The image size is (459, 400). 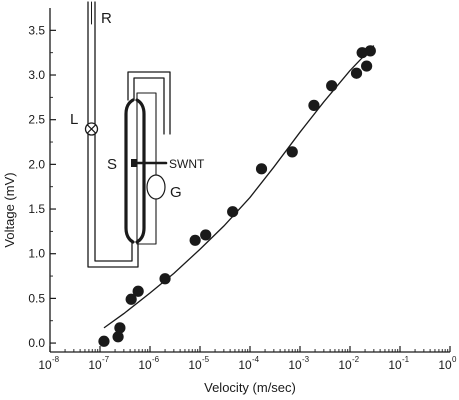 I want to click on x-tick-exponent: -3, so click(x=306, y=359).